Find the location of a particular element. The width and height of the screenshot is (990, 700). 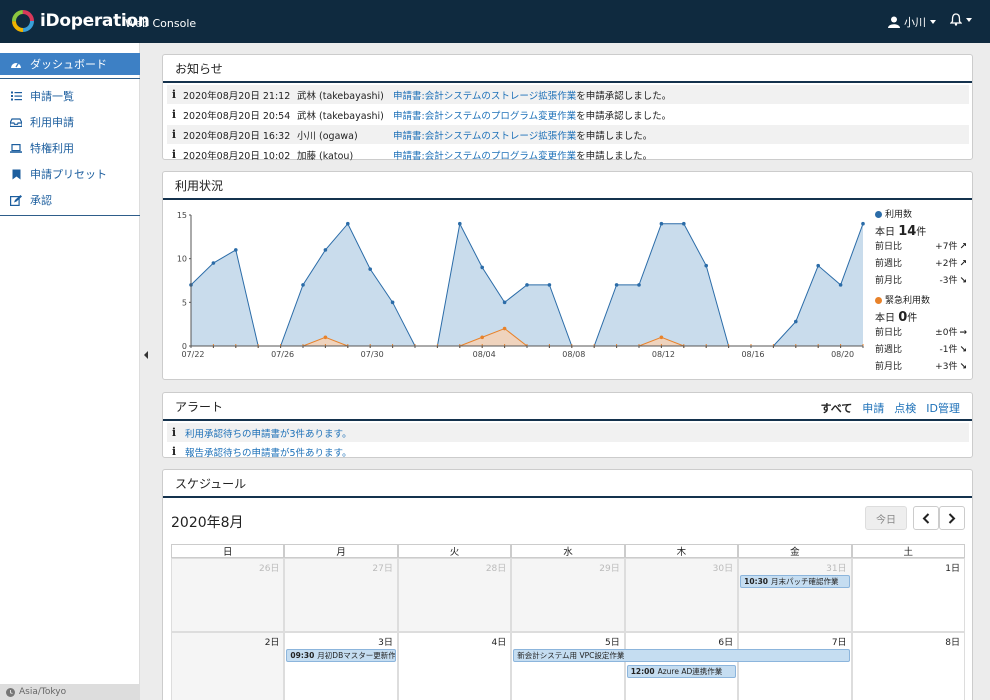

day-number: 26日 is located at coordinates (269, 569).